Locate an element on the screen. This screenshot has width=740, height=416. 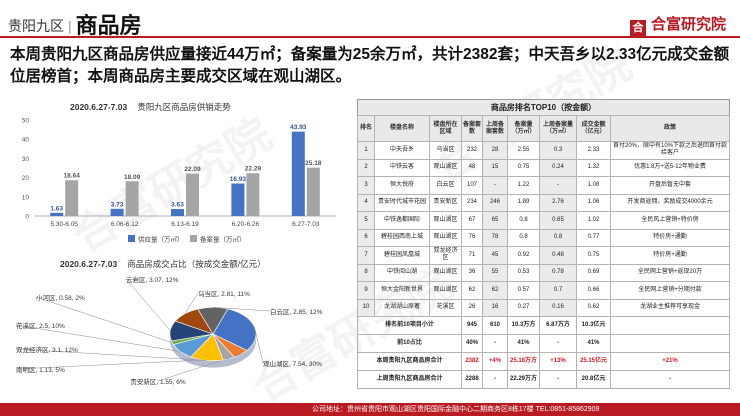
pie-chart-name: 商品房成交占比（按成交金额/亿元） is located at coordinates (196, 264).